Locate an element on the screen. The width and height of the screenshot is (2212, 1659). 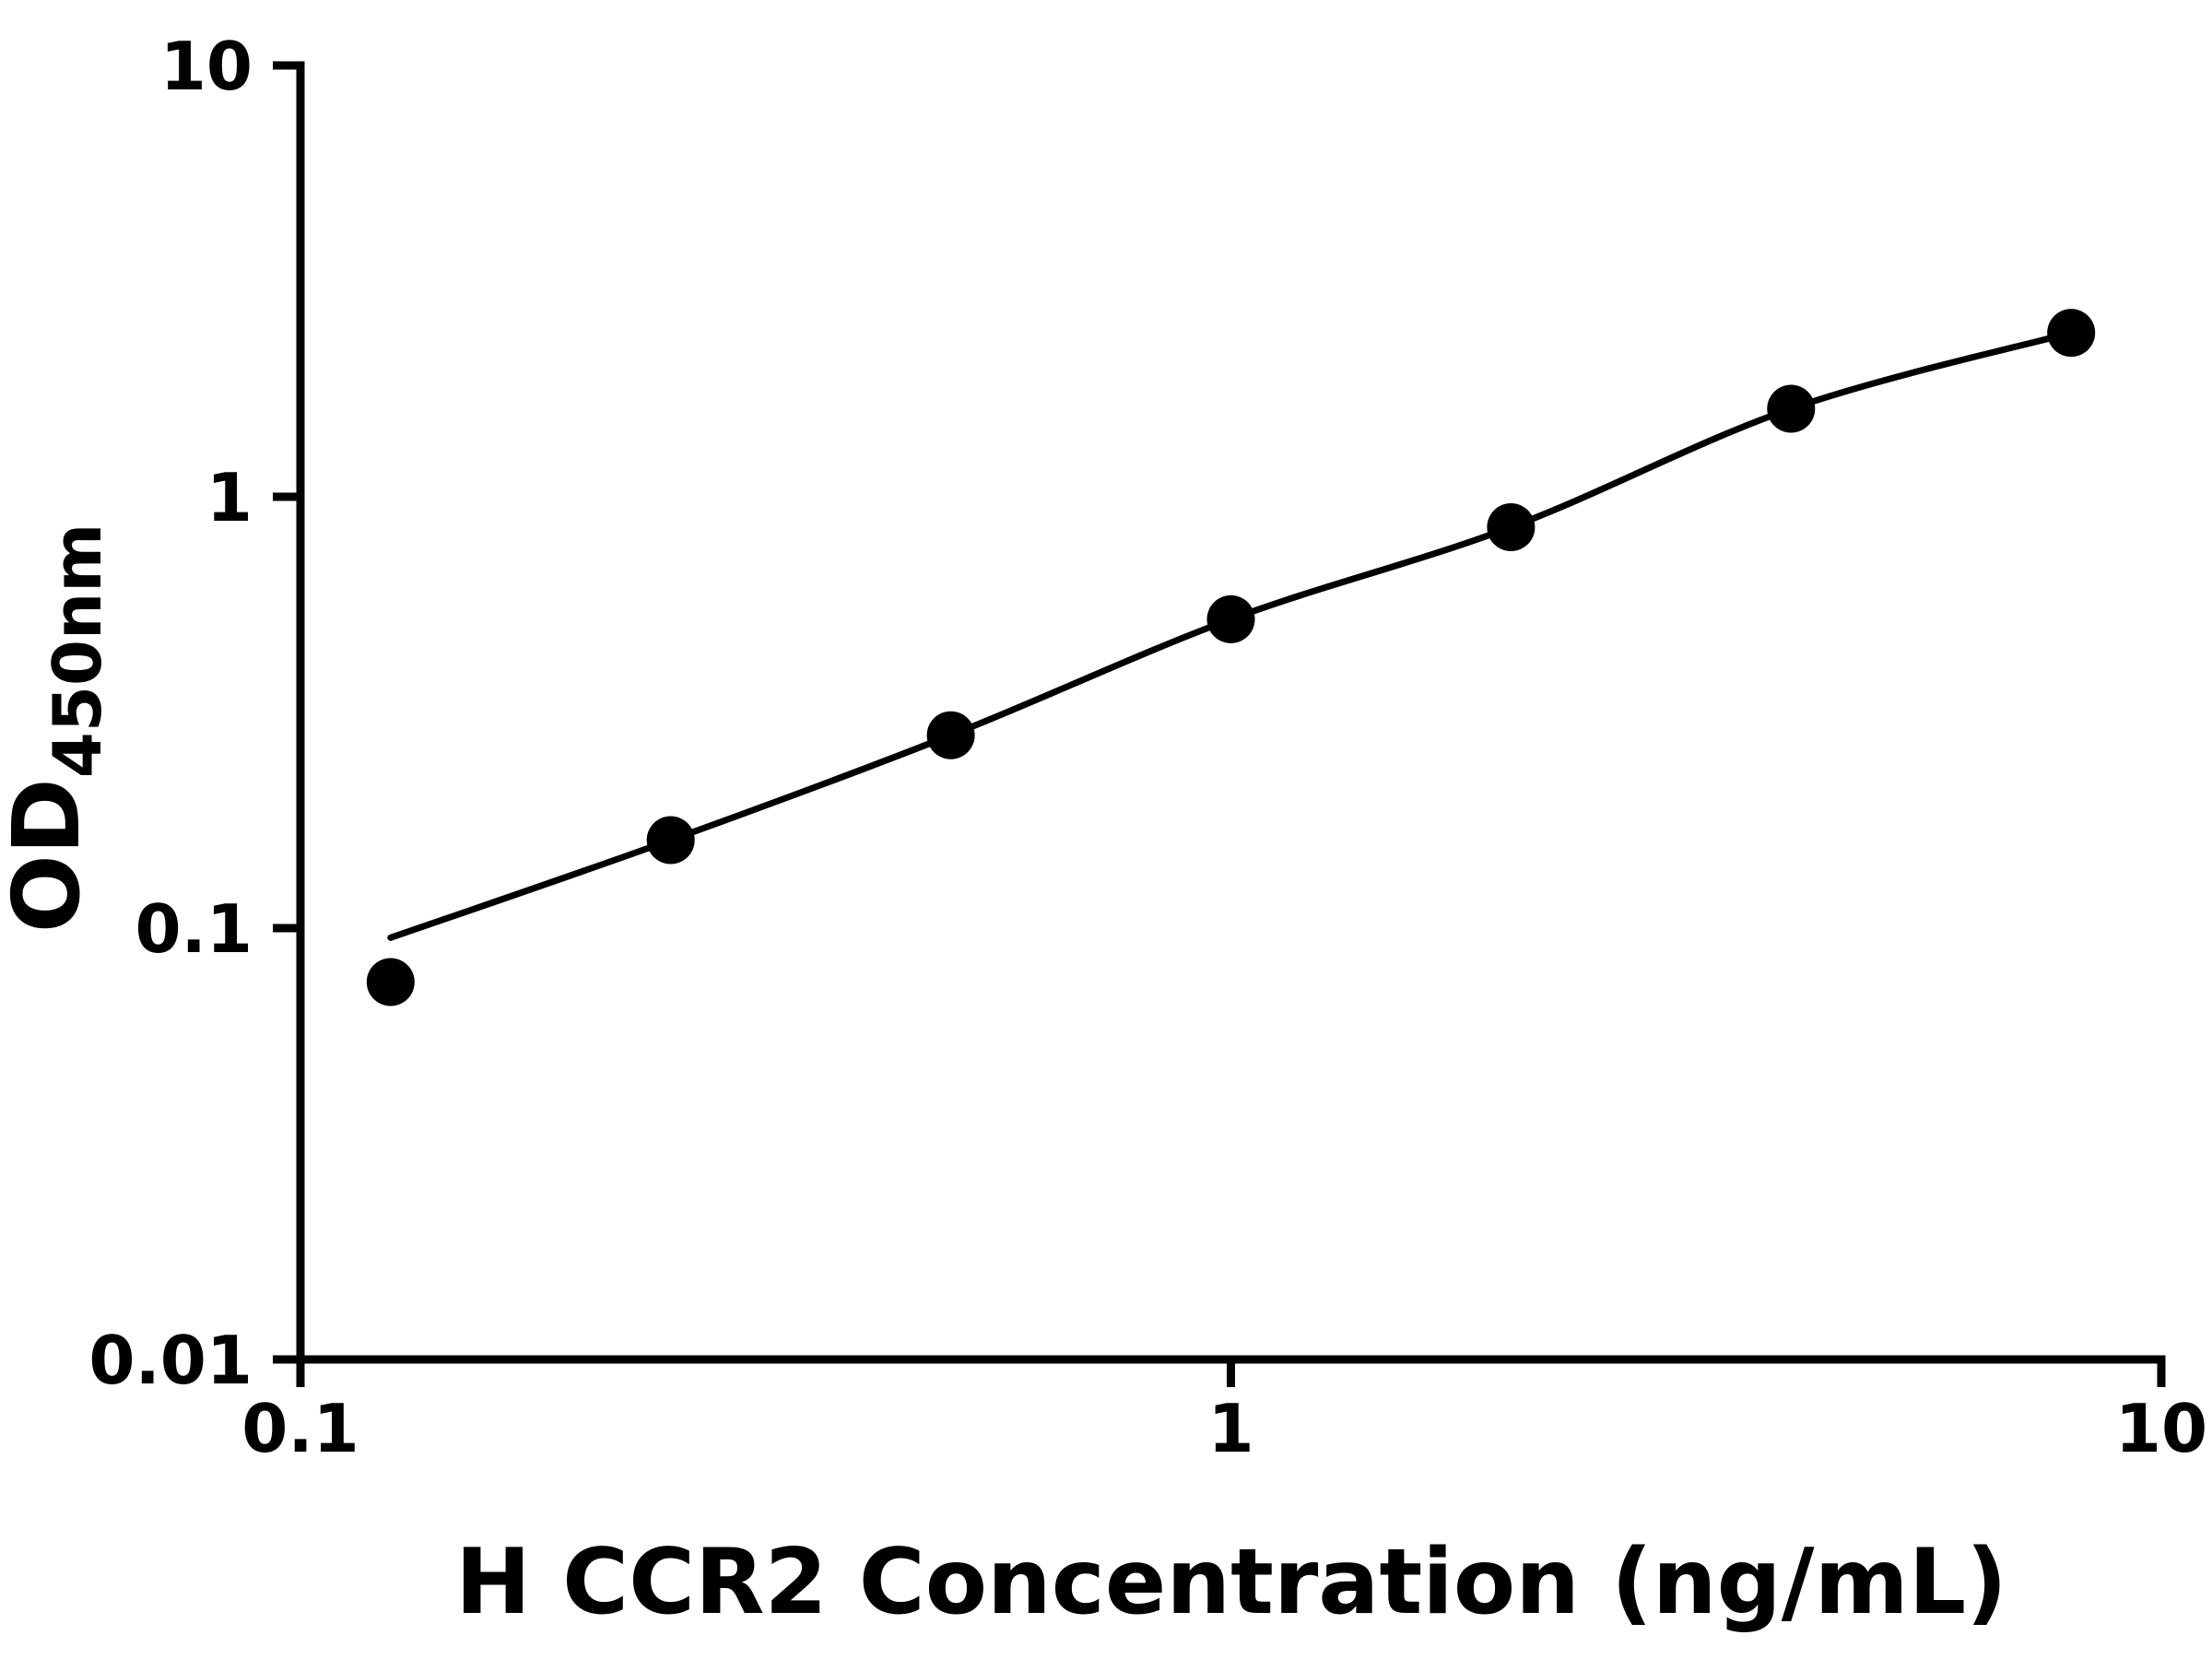
x-axis-tick-label: 10 is located at coordinates (2161, 1428).